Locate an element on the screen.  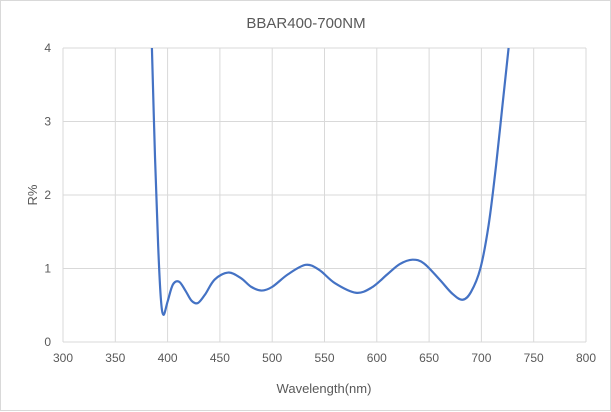
y-tick-label: 1 is located at coordinates (47, 269).